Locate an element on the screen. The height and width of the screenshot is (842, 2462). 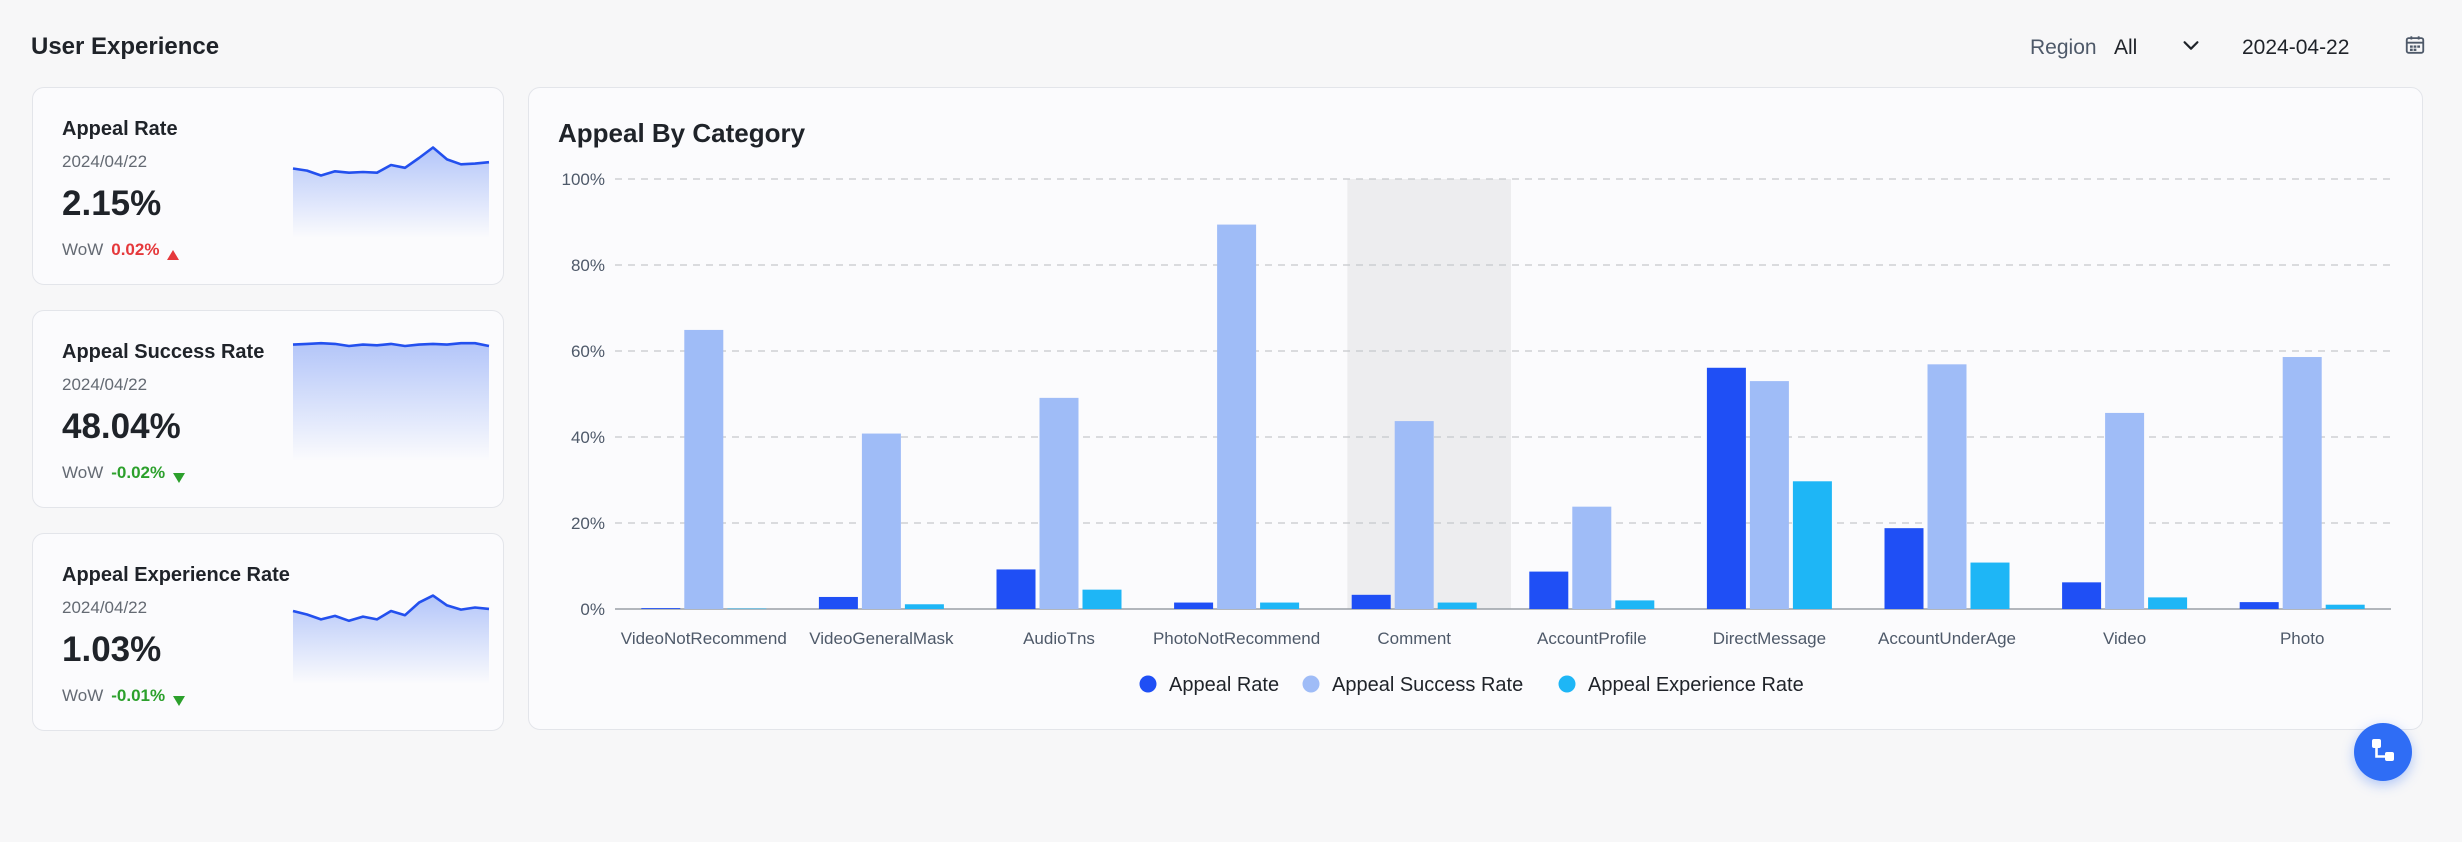
x-tick-label: VideoNotRecommend is located at coordinates (704, 638).